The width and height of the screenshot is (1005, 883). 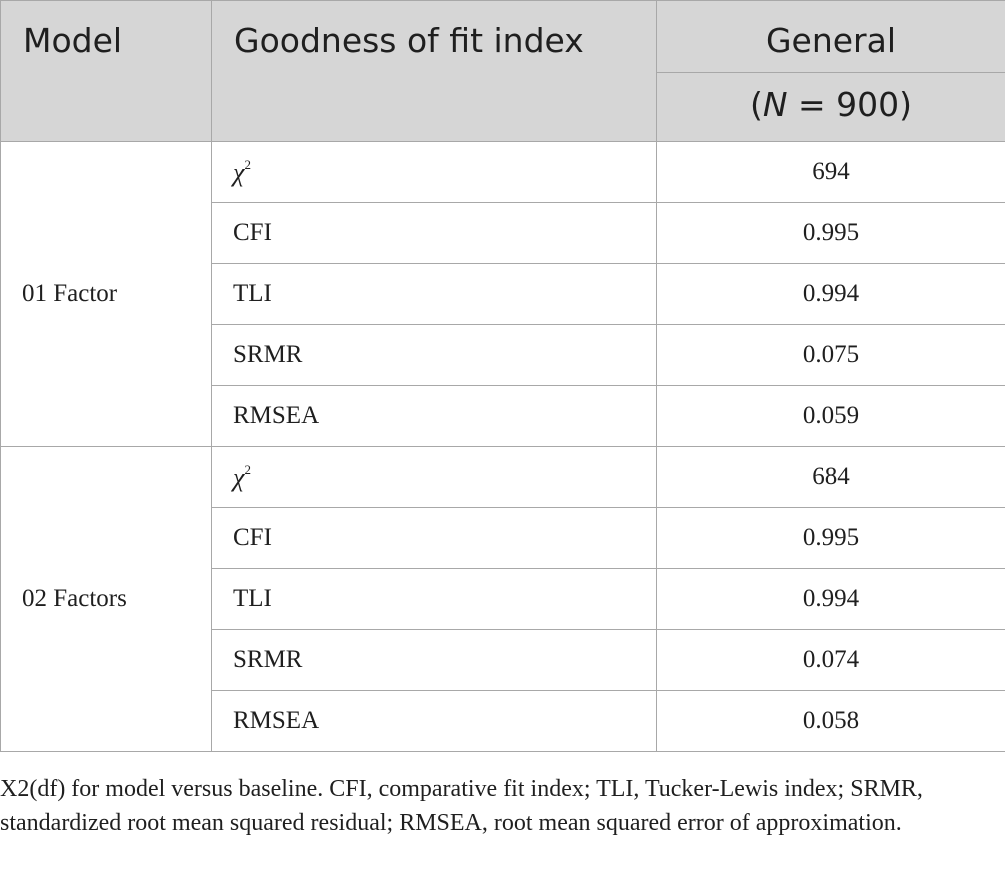 I want to click on header-general: General, so click(x=830, y=36).